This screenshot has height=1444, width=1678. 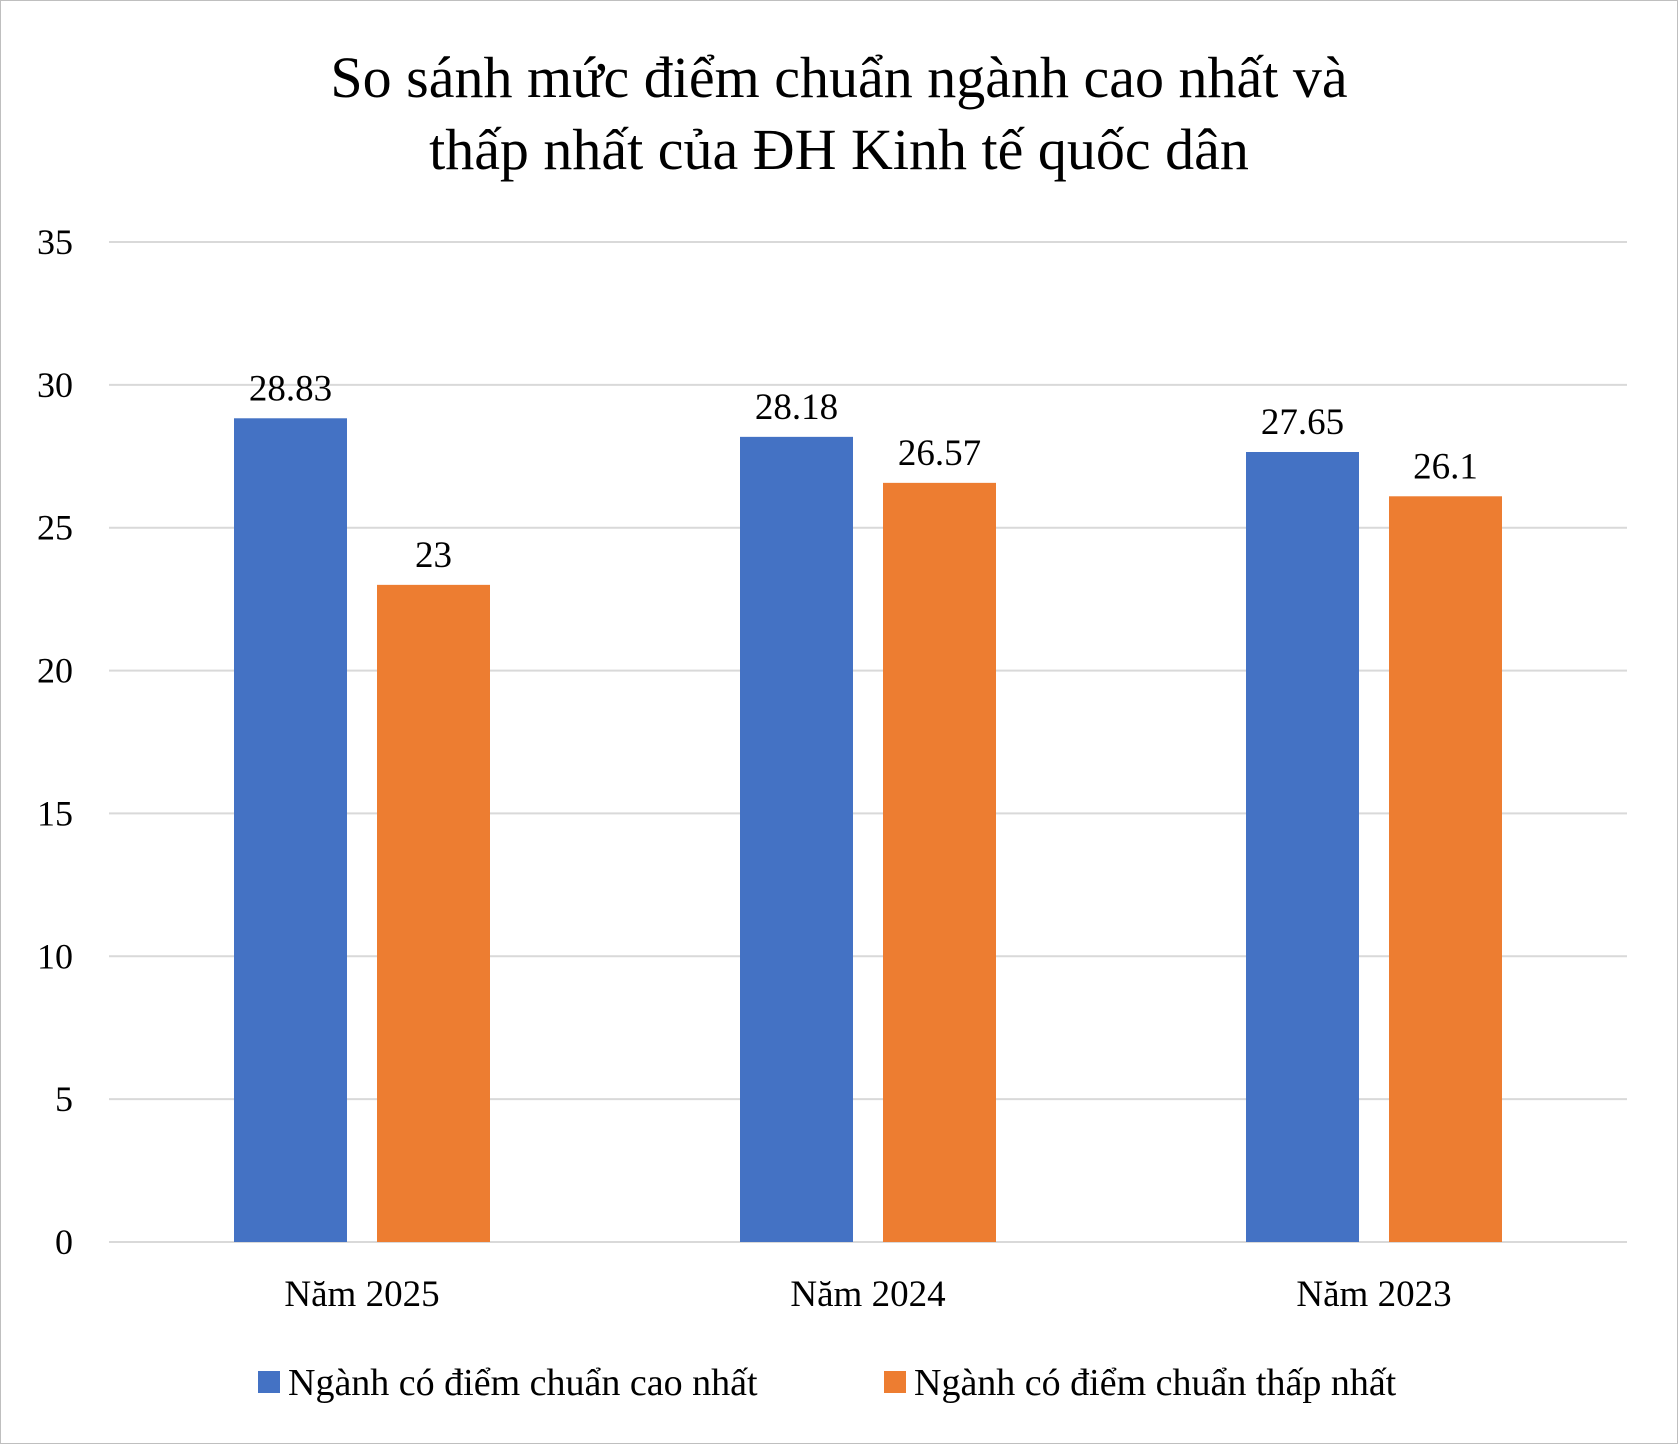 What do you see at coordinates (839, 149) in the screenshot?
I see `chart-title-line-2: thấp nhất của ĐH Kinh tế quốc dân` at bounding box center [839, 149].